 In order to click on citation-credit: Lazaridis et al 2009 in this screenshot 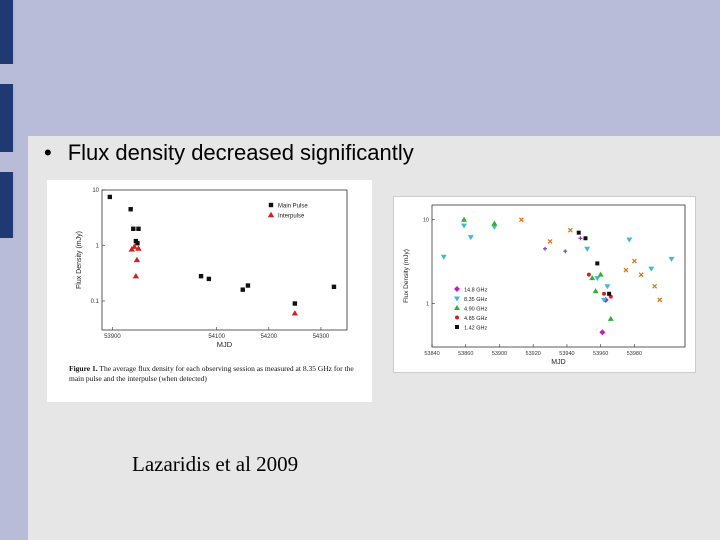, I will do `click(215, 464)`.